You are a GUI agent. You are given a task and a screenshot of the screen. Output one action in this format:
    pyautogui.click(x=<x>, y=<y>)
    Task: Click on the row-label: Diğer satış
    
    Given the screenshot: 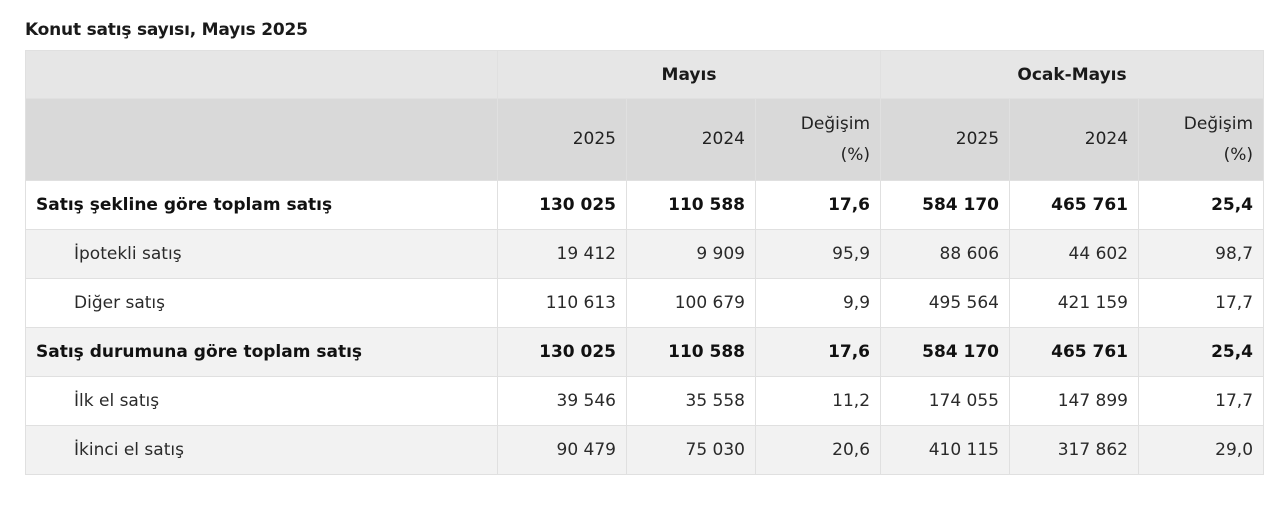 What is the action you would take?
    pyautogui.click(x=261, y=303)
    